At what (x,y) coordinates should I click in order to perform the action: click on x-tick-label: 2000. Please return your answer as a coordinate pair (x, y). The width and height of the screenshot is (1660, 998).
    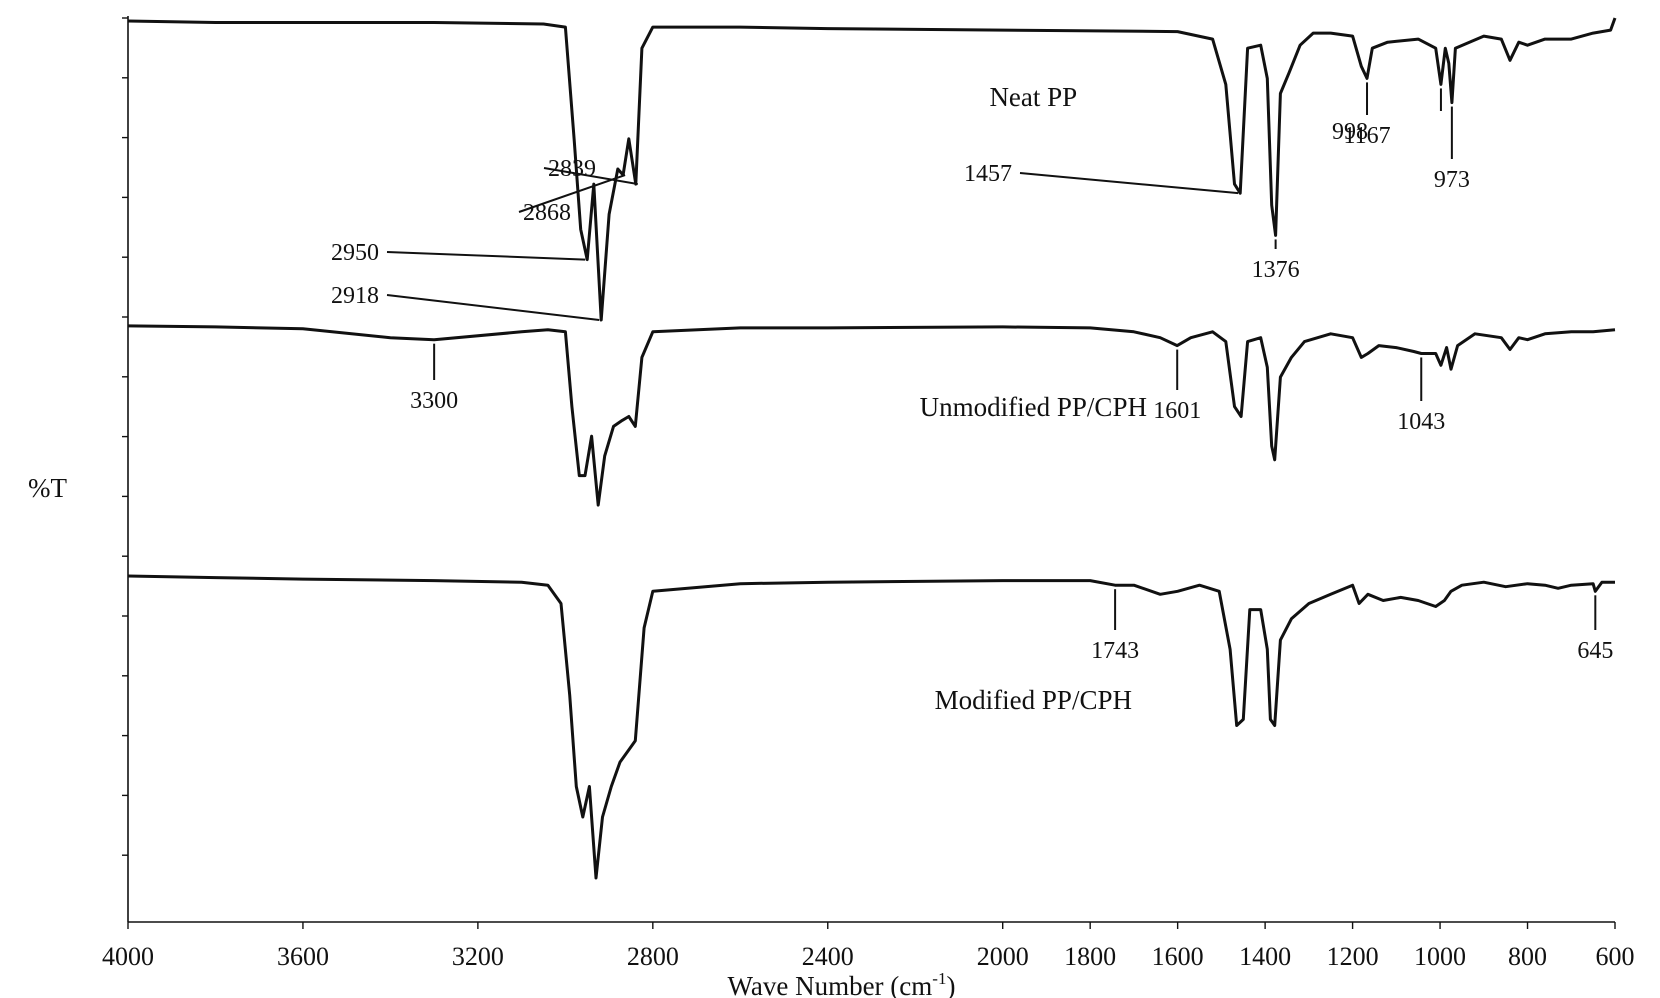
    Looking at the image, I should click on (1003, 956).